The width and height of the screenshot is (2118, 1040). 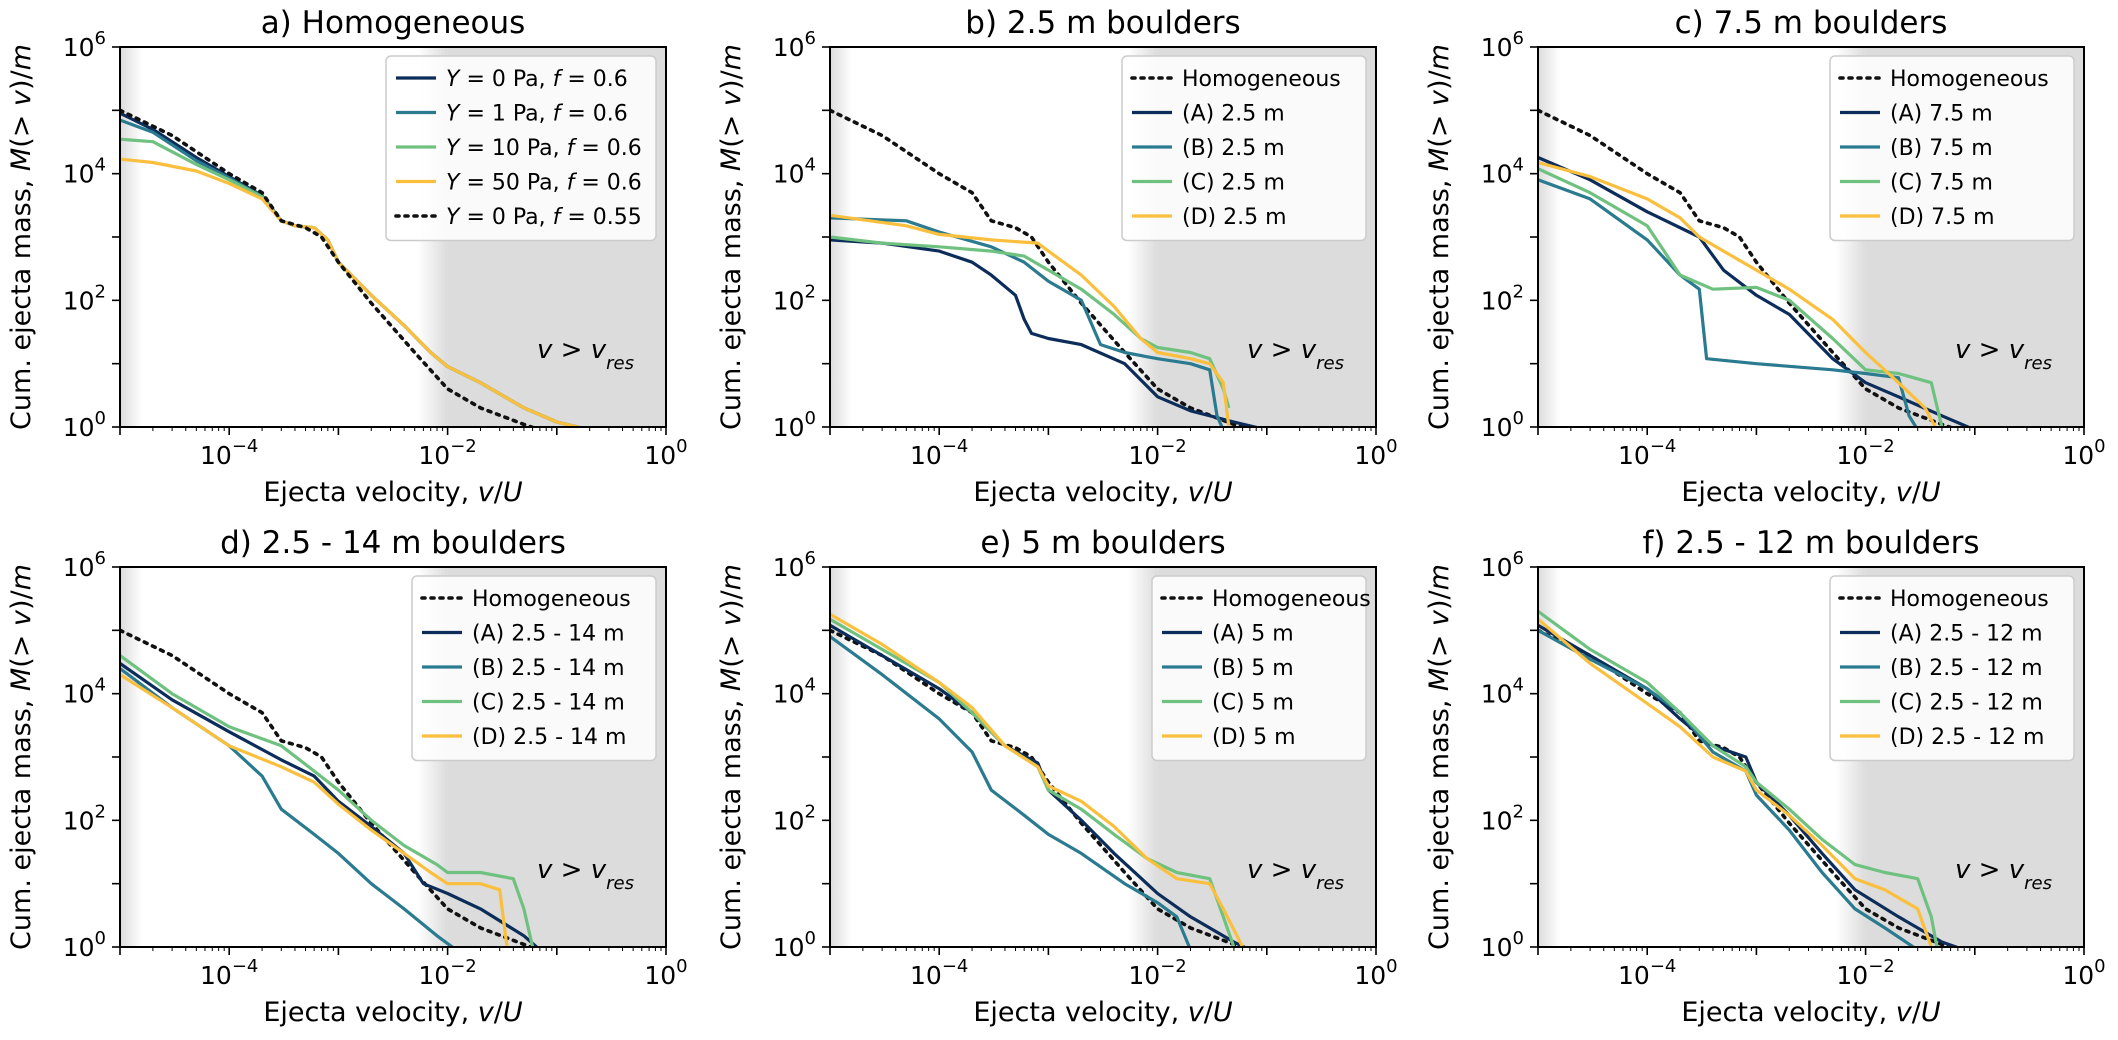 What do you see at coordinates (549, 737) in the screenshot?
I see `legend-label: (D) 2.5 - 14 m` at bounding box center [549, 737].